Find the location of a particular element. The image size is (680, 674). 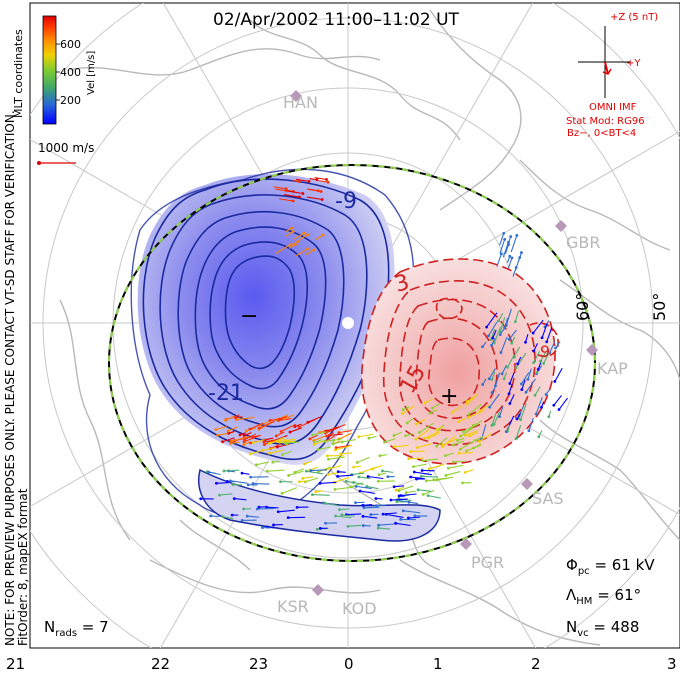

radar-label-kod: KOD is located at coordinates (359, 608).